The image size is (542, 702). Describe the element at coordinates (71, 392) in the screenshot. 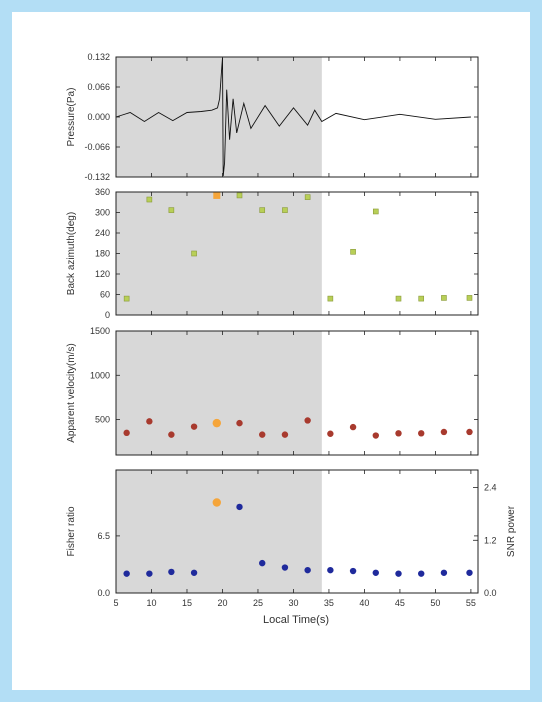

I see `y-axis-label: Apparent velocity(m/s)` at that location.